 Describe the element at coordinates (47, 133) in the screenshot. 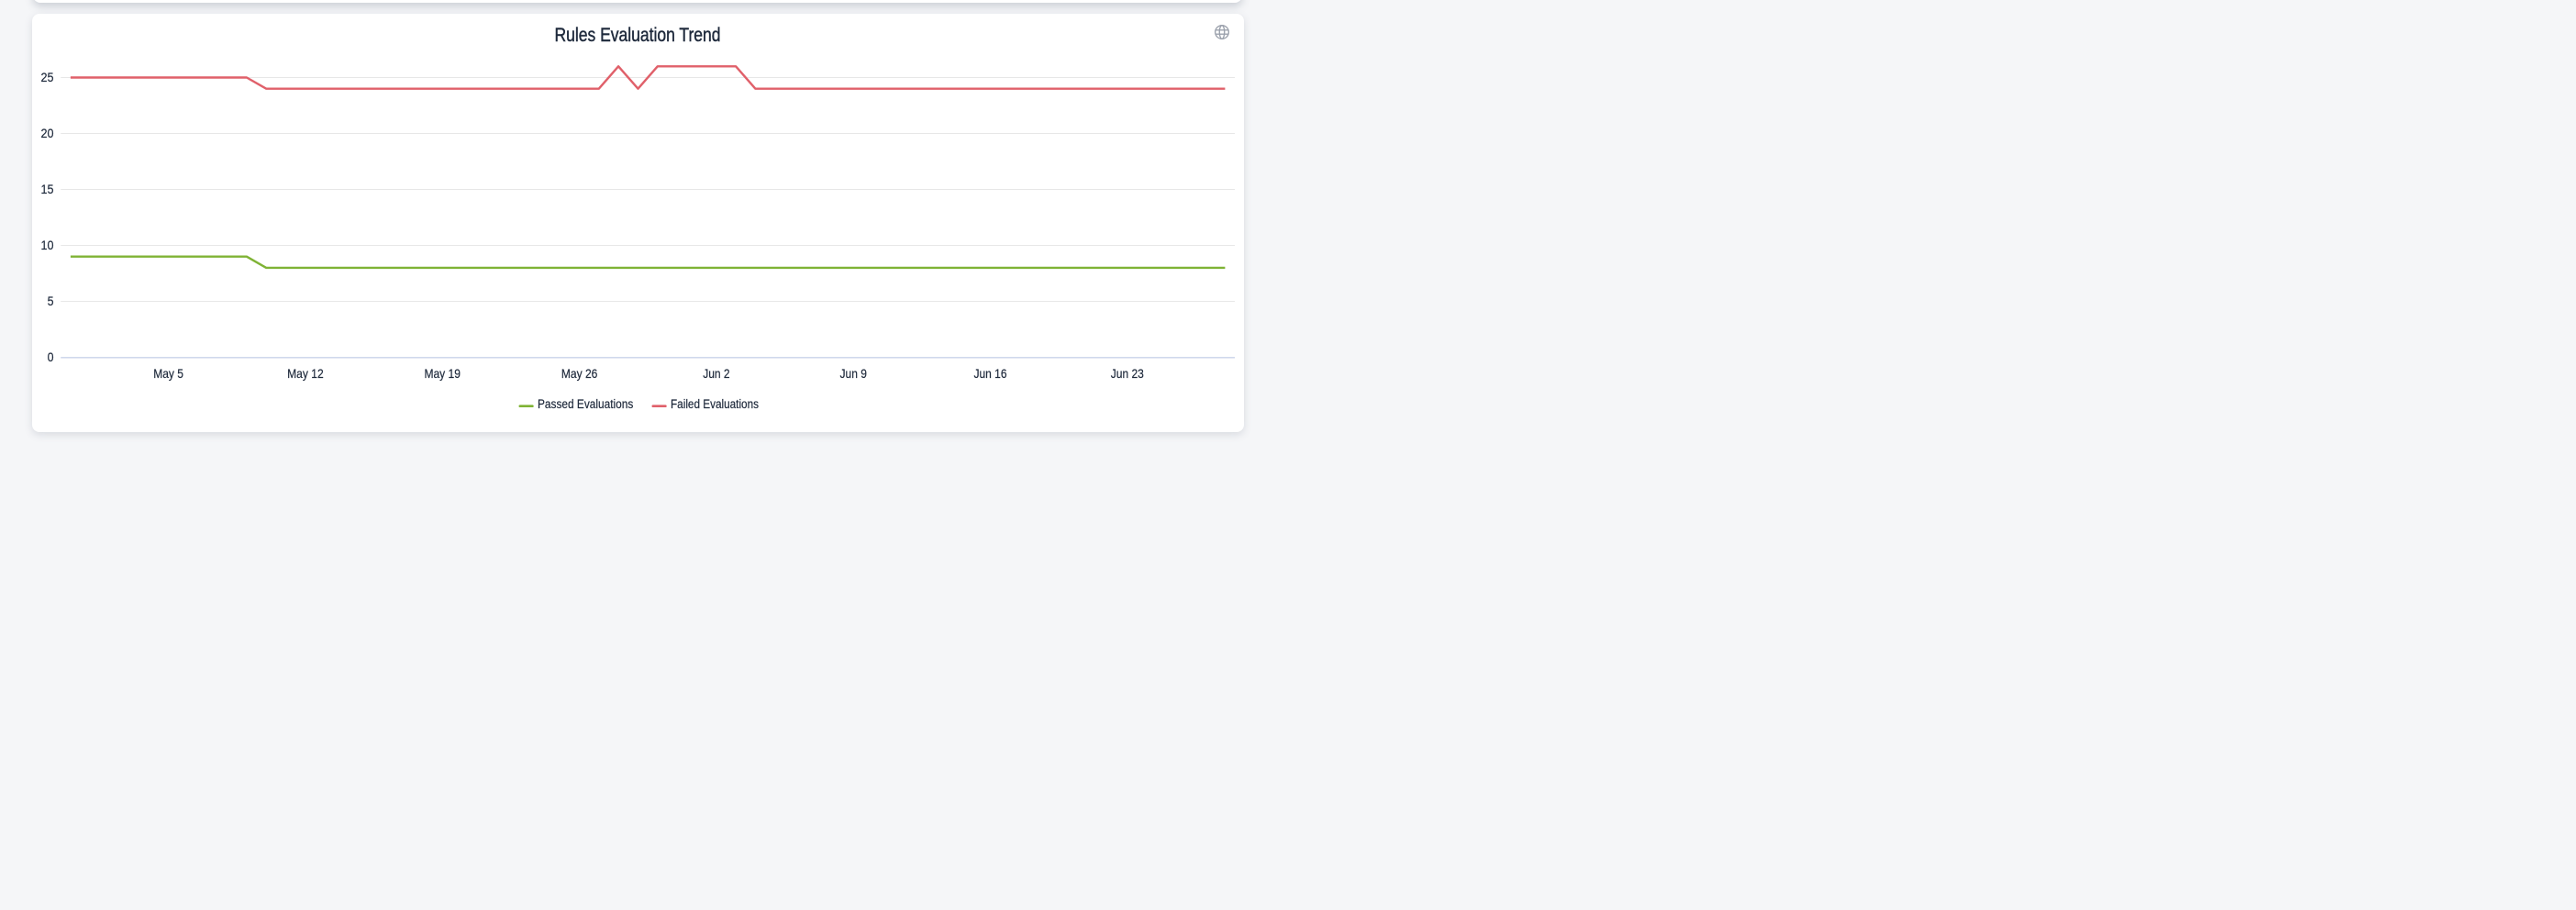

I see `svg-text: 20` at that location.